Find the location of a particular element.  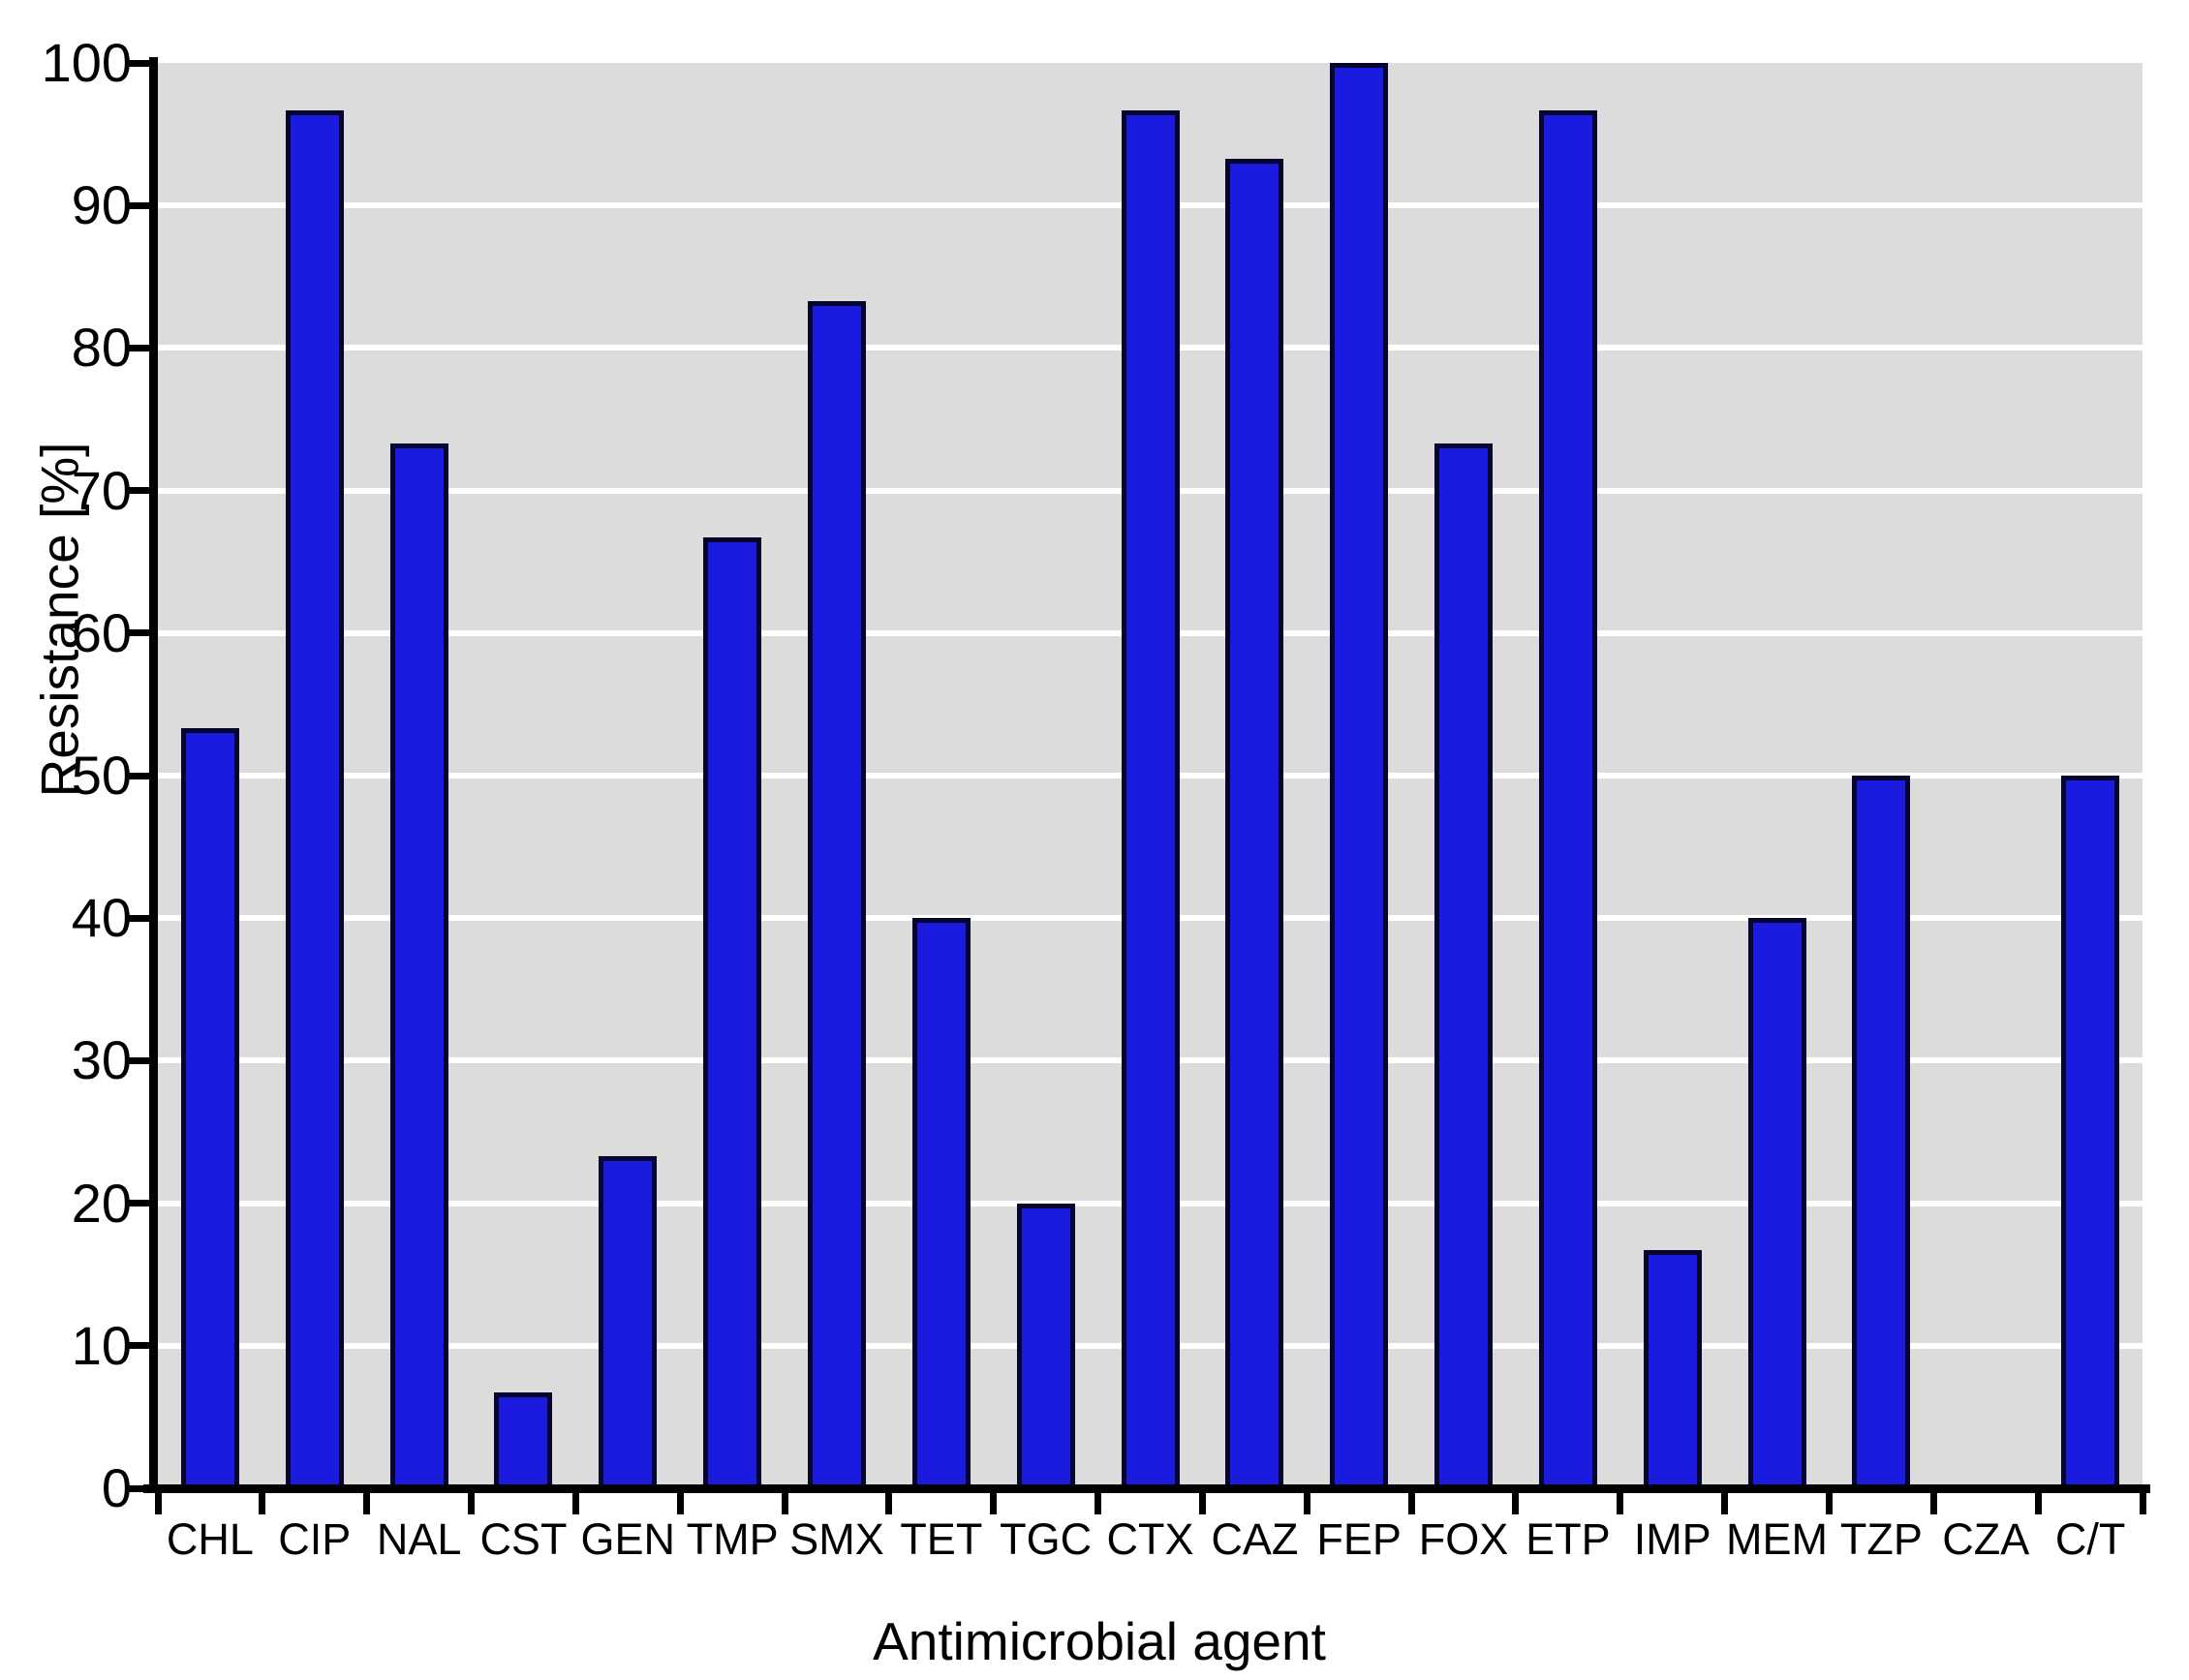

y-tick-label-60: 60 is located at coordinates (101, 632).